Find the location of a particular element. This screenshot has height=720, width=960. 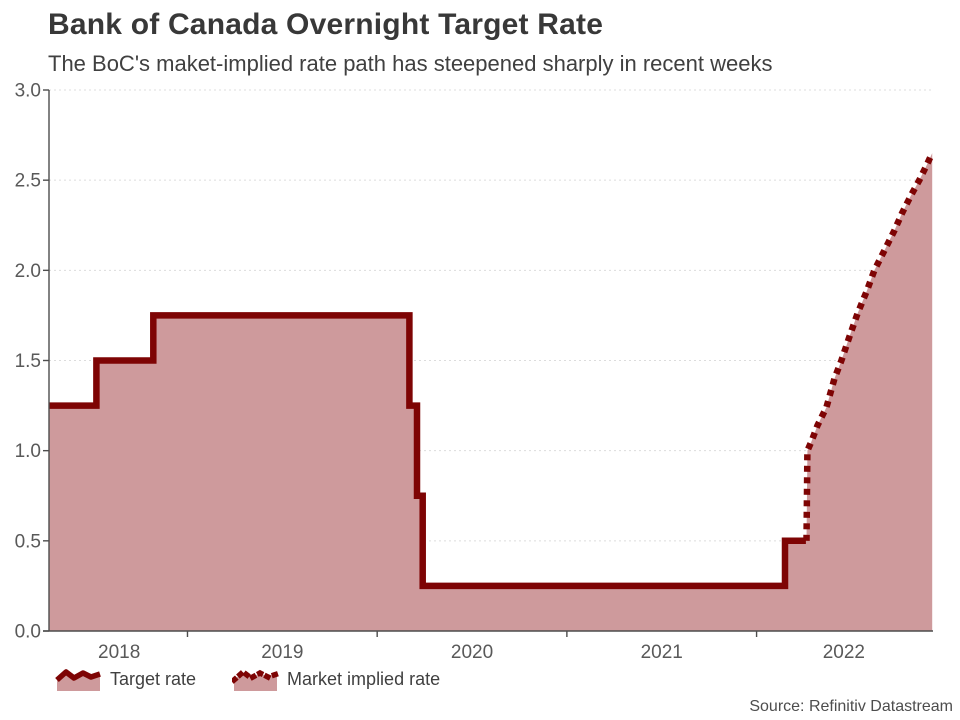

y-tick-label: 2.5 is located at coordinates (28, 181).